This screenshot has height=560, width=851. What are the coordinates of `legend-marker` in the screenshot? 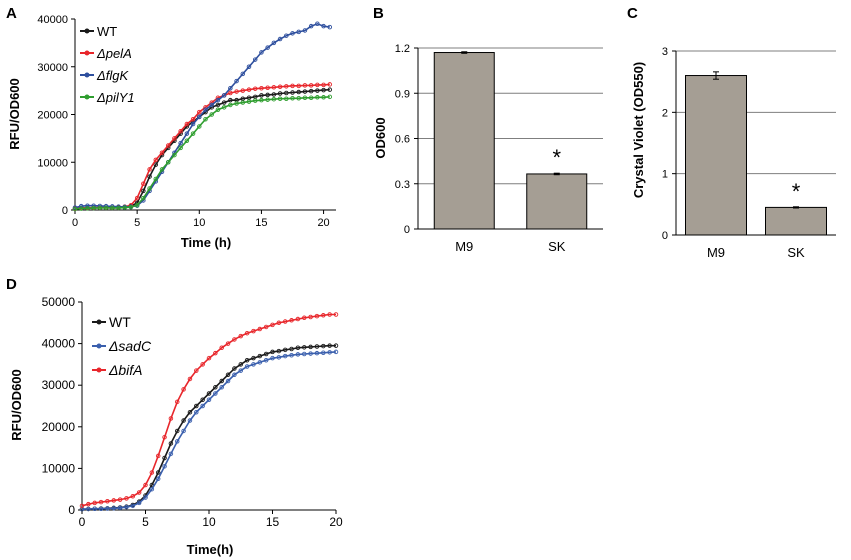 It's located at (99, 346).